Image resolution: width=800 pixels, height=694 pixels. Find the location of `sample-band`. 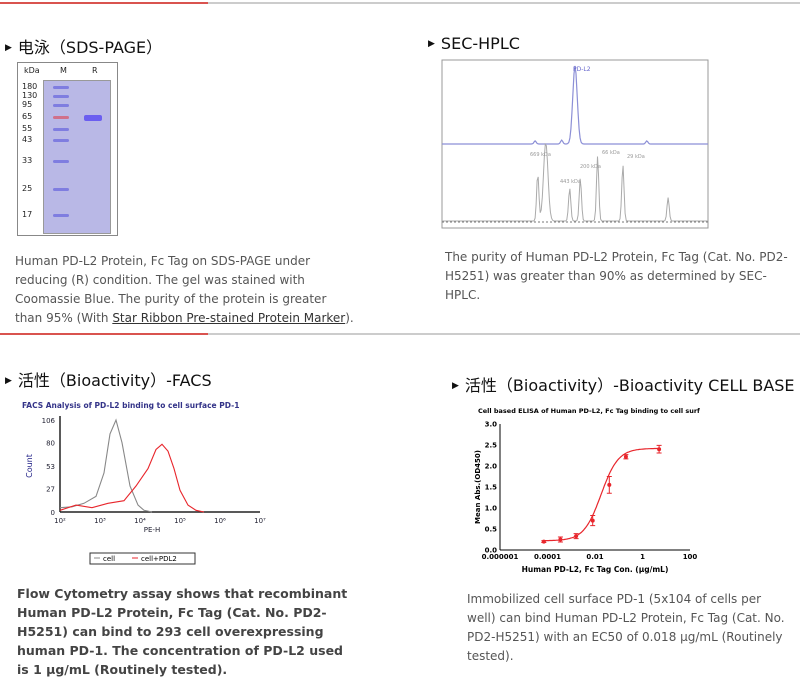

sample-band is located at coordinates (93, 118).